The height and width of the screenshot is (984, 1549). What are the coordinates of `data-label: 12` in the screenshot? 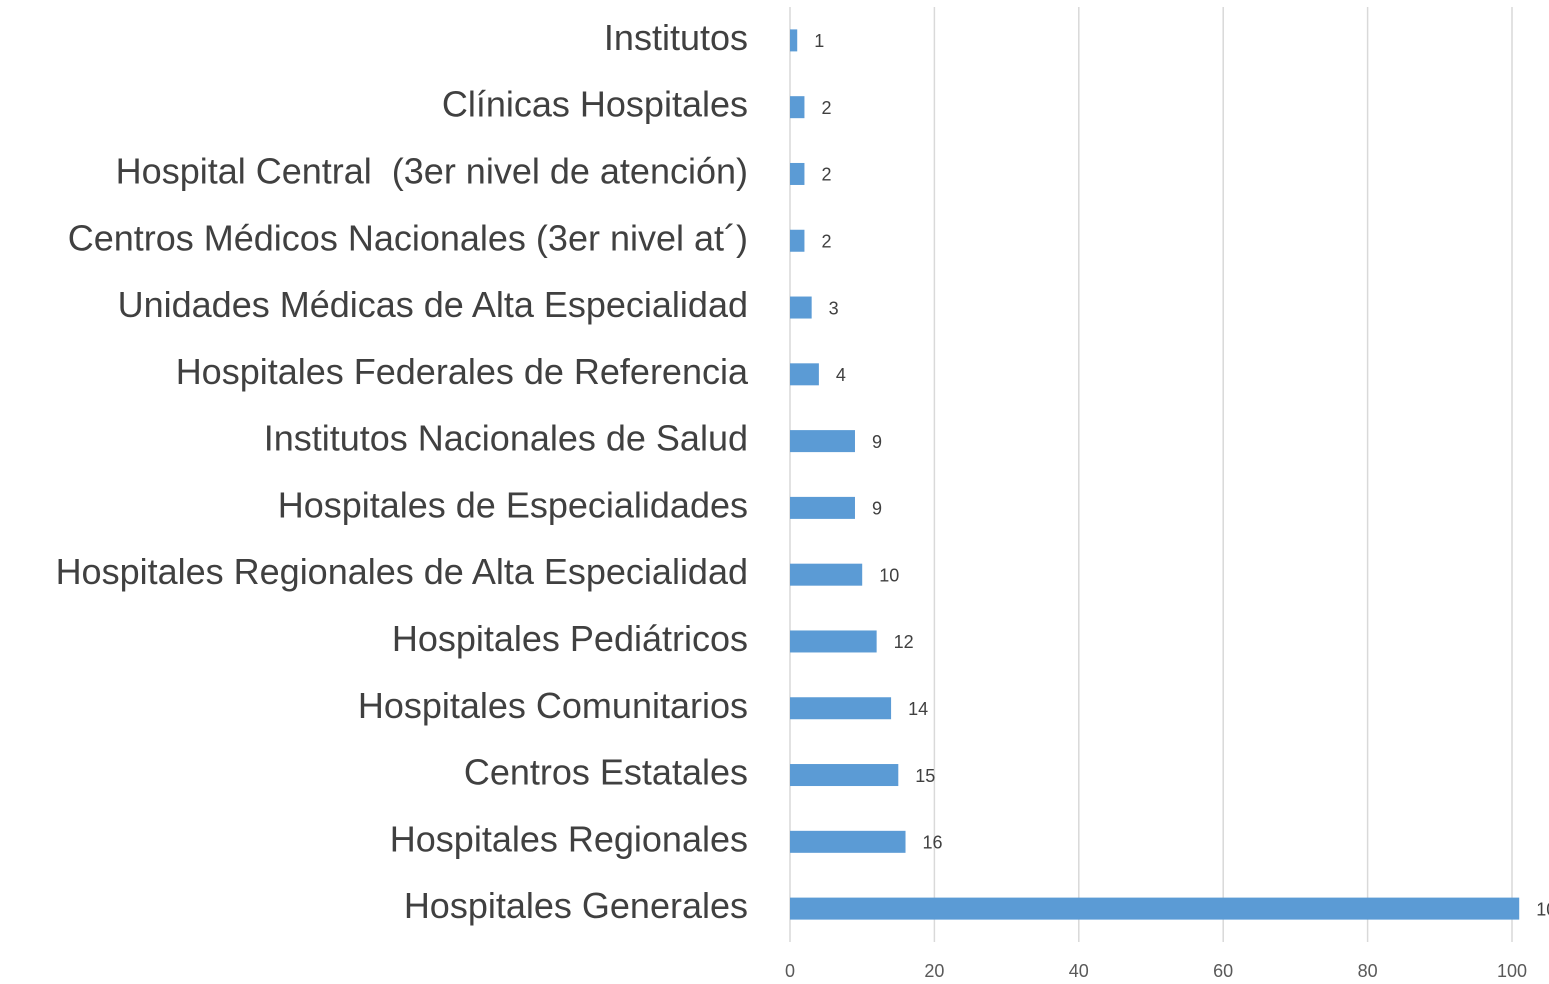 It's located at (904, 642).